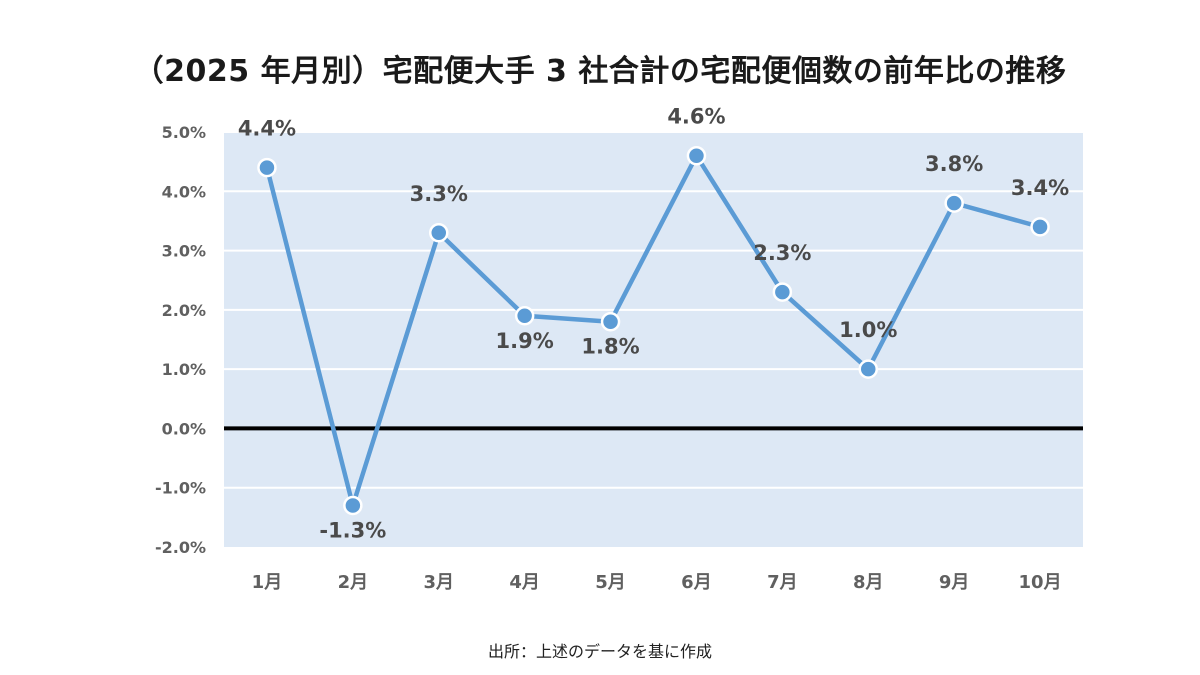 Image resolution: width=1200 pixels, height=675 pixels. What do you see at coordinates (353, 582) in the screenshot?
I see `x-tick-label: 2月` at bounding box center [353, 582].